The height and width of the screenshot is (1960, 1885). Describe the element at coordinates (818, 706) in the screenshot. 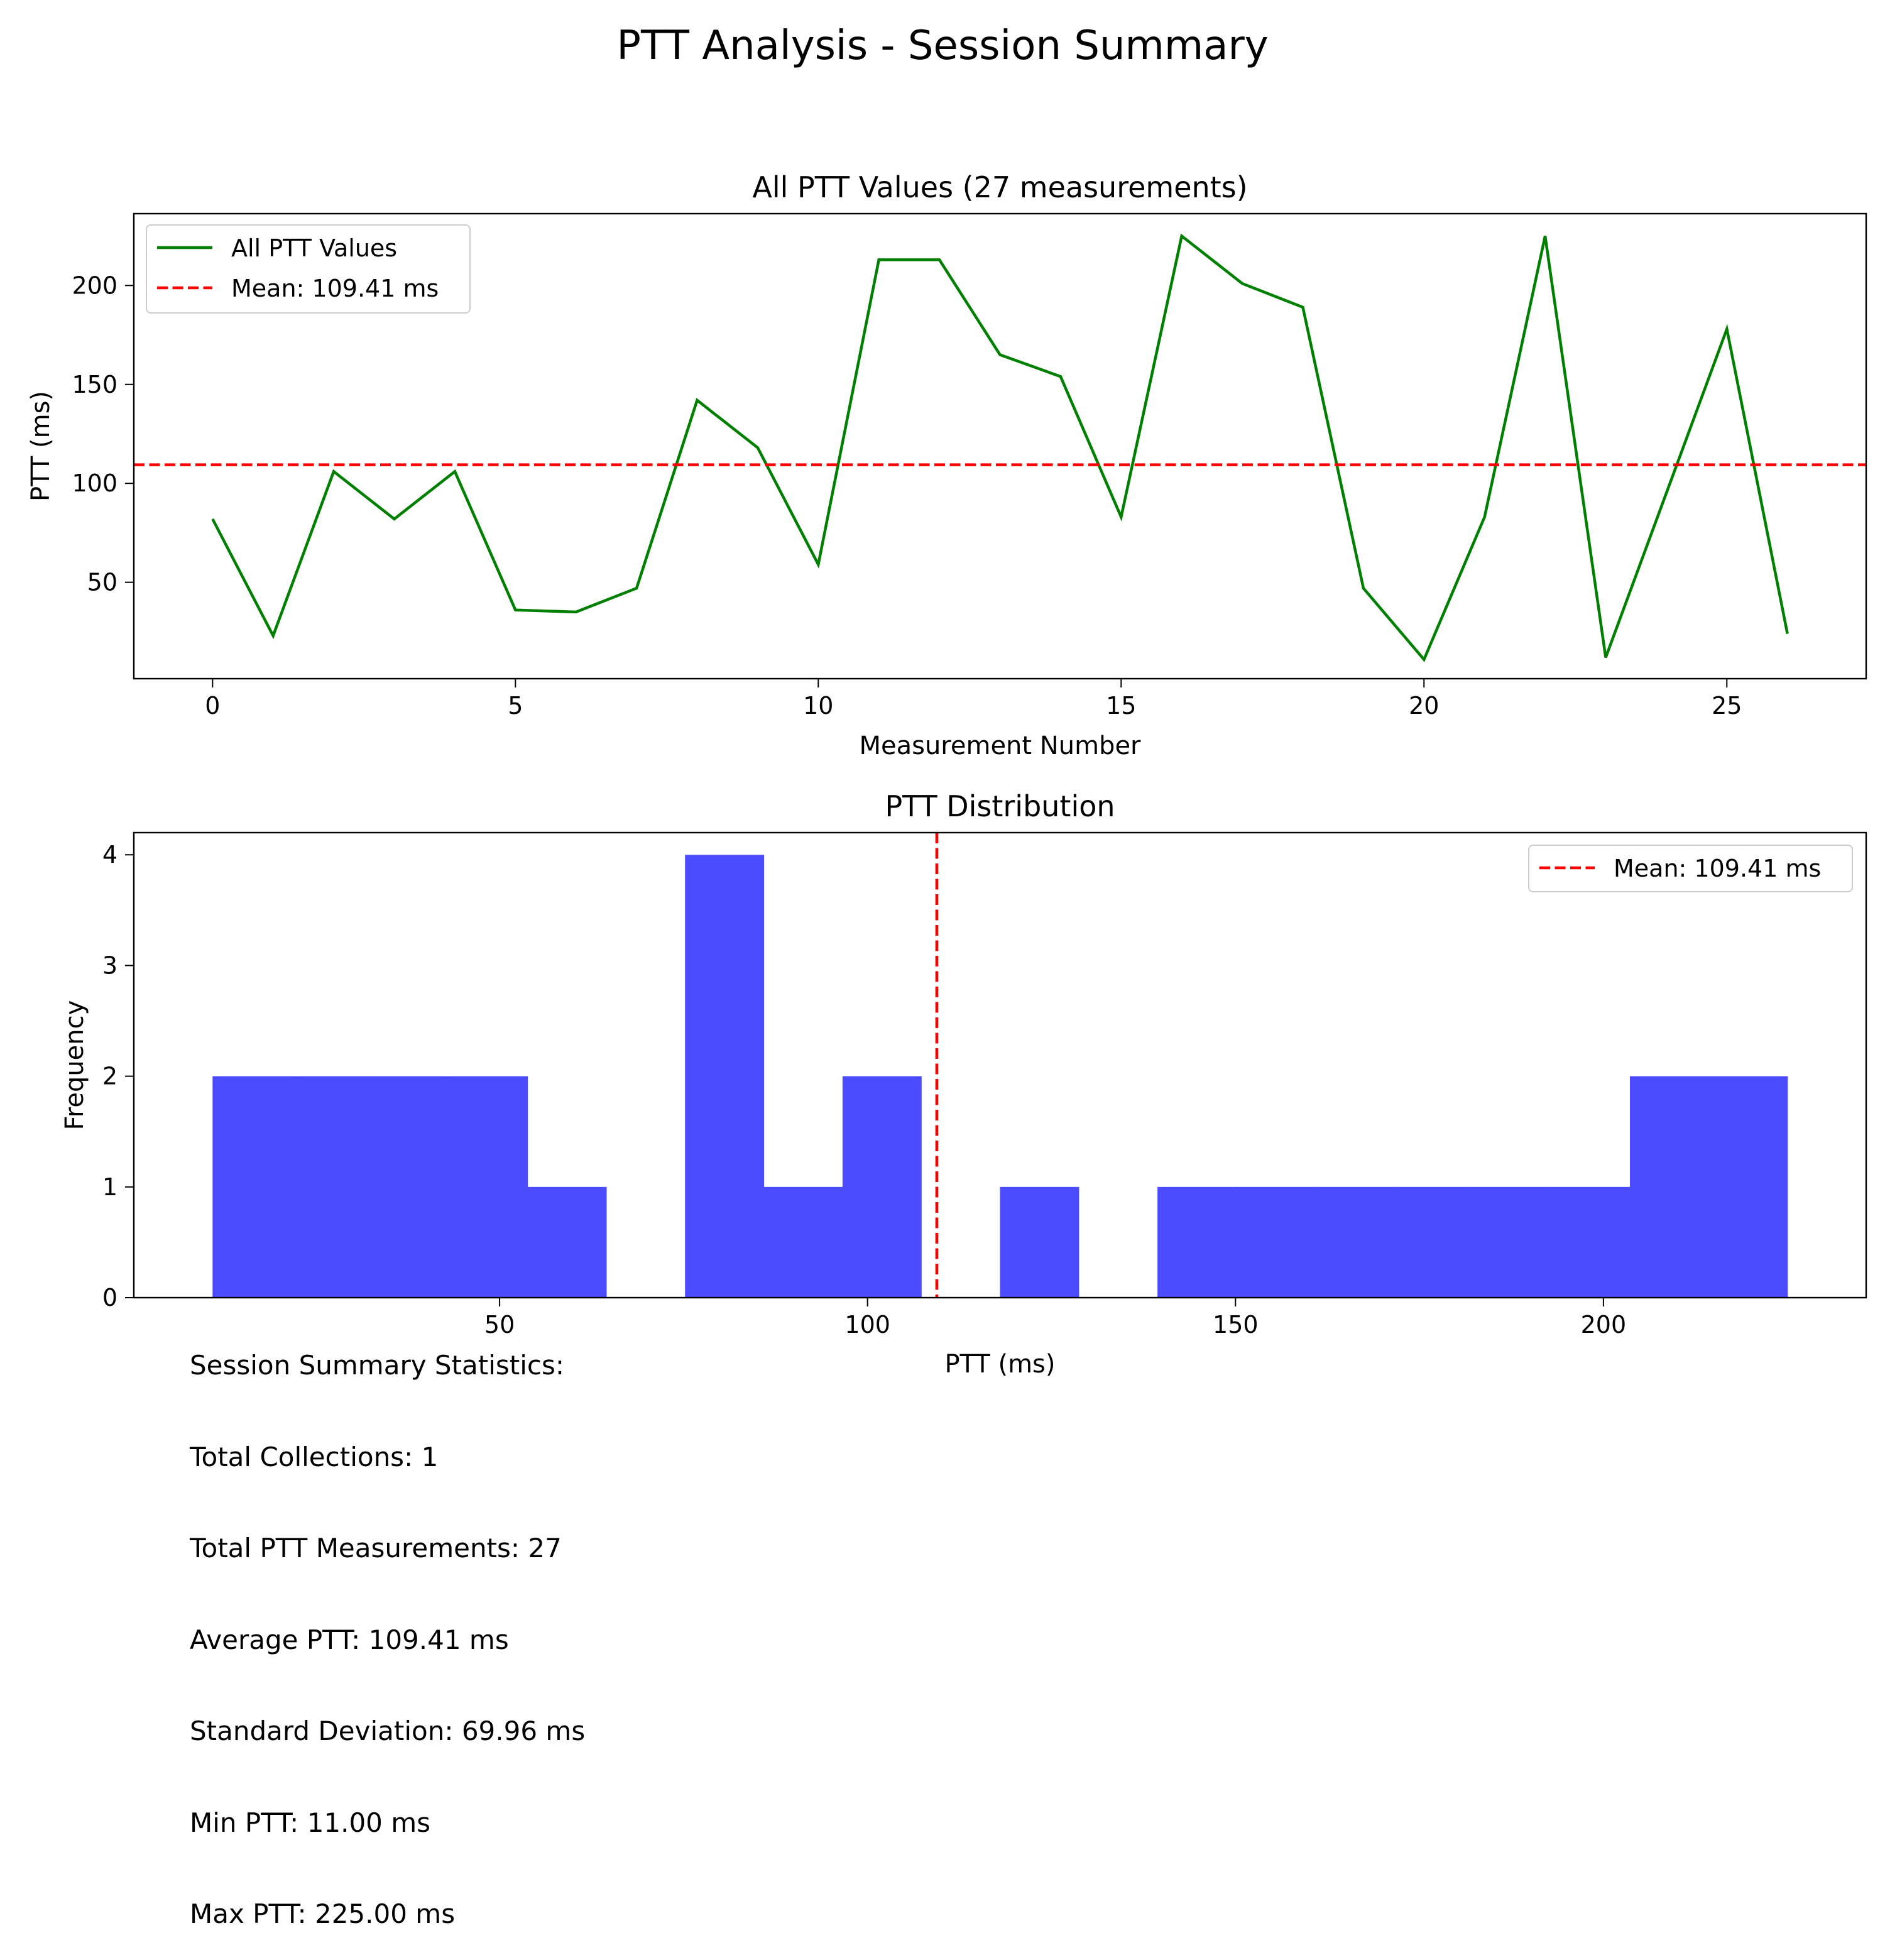

I see `chart1-xtick-label: 10` at that location.